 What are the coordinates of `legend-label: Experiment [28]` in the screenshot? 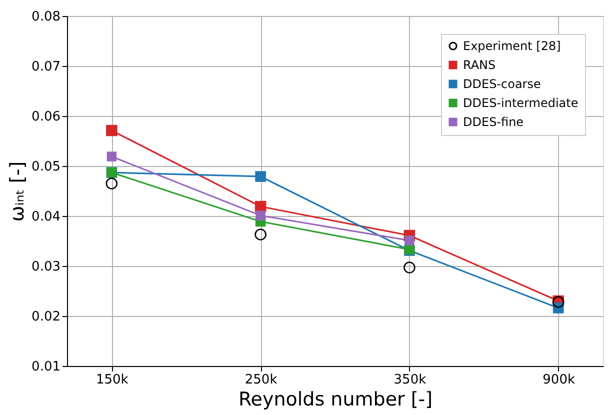 It's located at (512, 46).